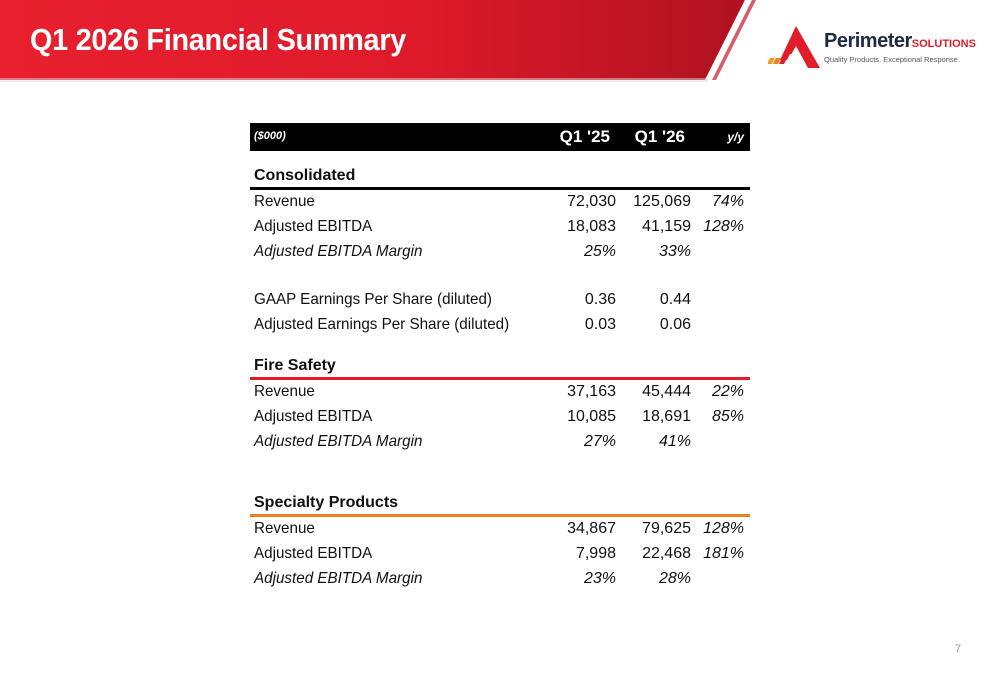 The image size is (1000, 685). I want to click on page-title: Q1 2026 Financial Summary, so click(218, 39).